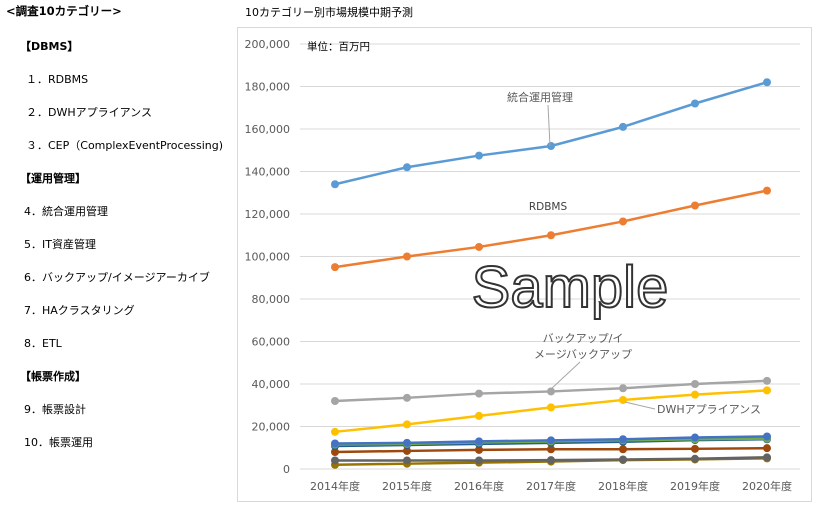 The height and width of the screenshot is (508, 823). Describe the element at coordinates (623, 486) in the screenshot. I see `x-tick-label: 2018年度` at that location.